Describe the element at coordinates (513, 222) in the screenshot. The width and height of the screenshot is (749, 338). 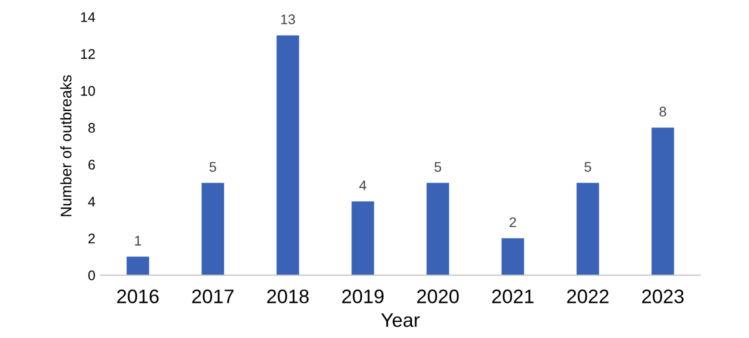
I see `data-label: 2` at that location.